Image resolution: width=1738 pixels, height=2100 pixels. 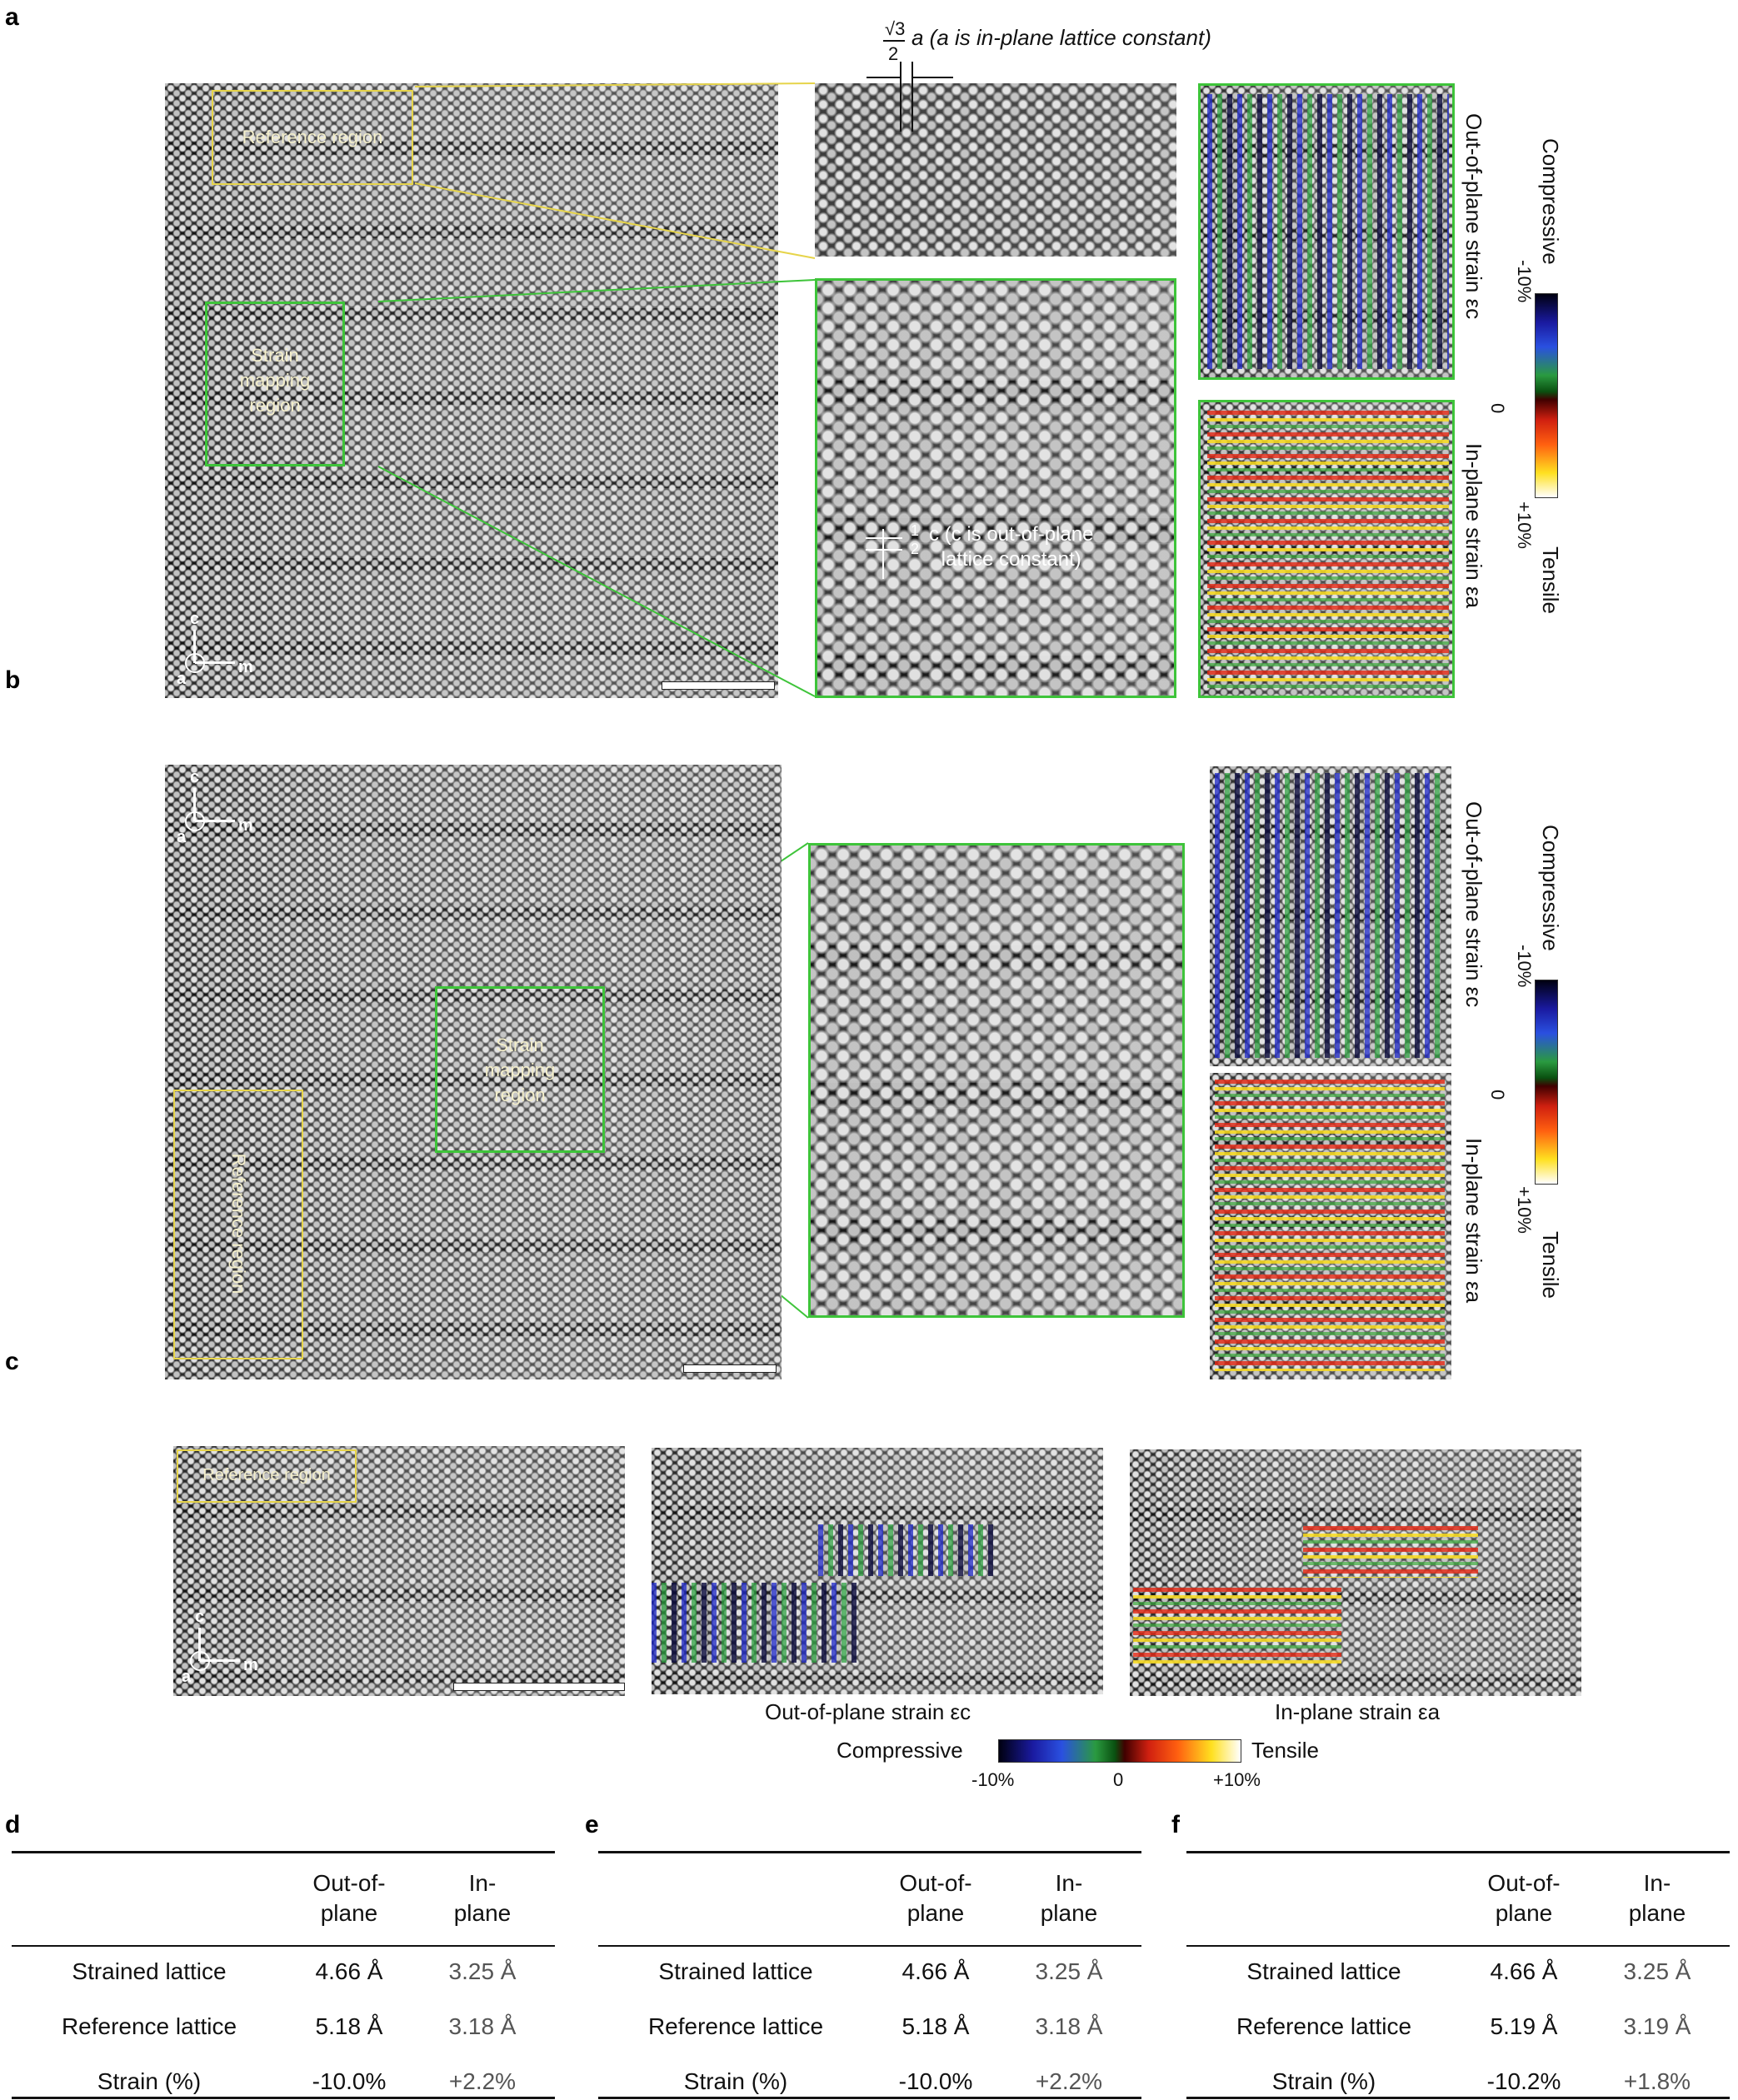 What do you see at coordinates (349, 2081) in the screenshot?
I see `out-of-plane-value: -10.0%` at bounding box center [349, 2081].